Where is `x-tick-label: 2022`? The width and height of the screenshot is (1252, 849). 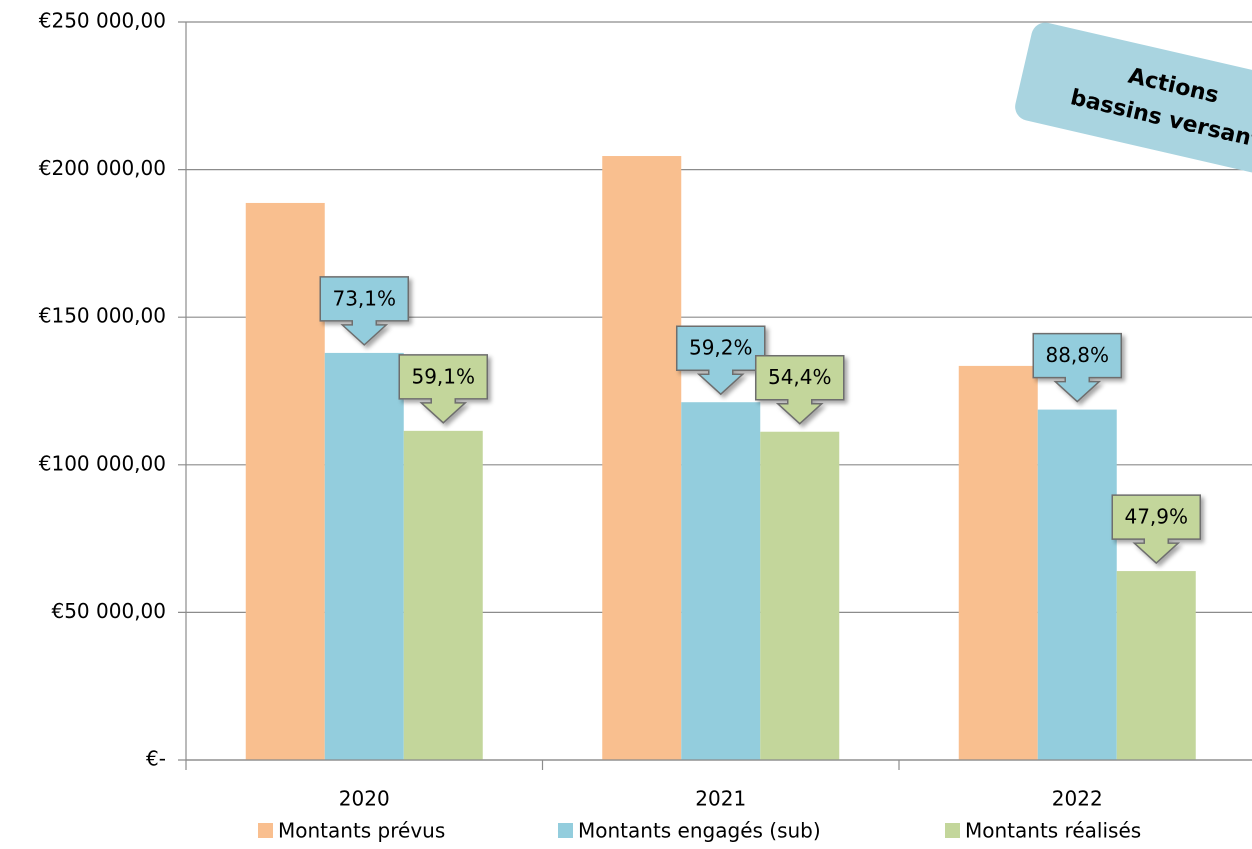 x-tick-label: 2022 is located at coordinates (1077, 799).